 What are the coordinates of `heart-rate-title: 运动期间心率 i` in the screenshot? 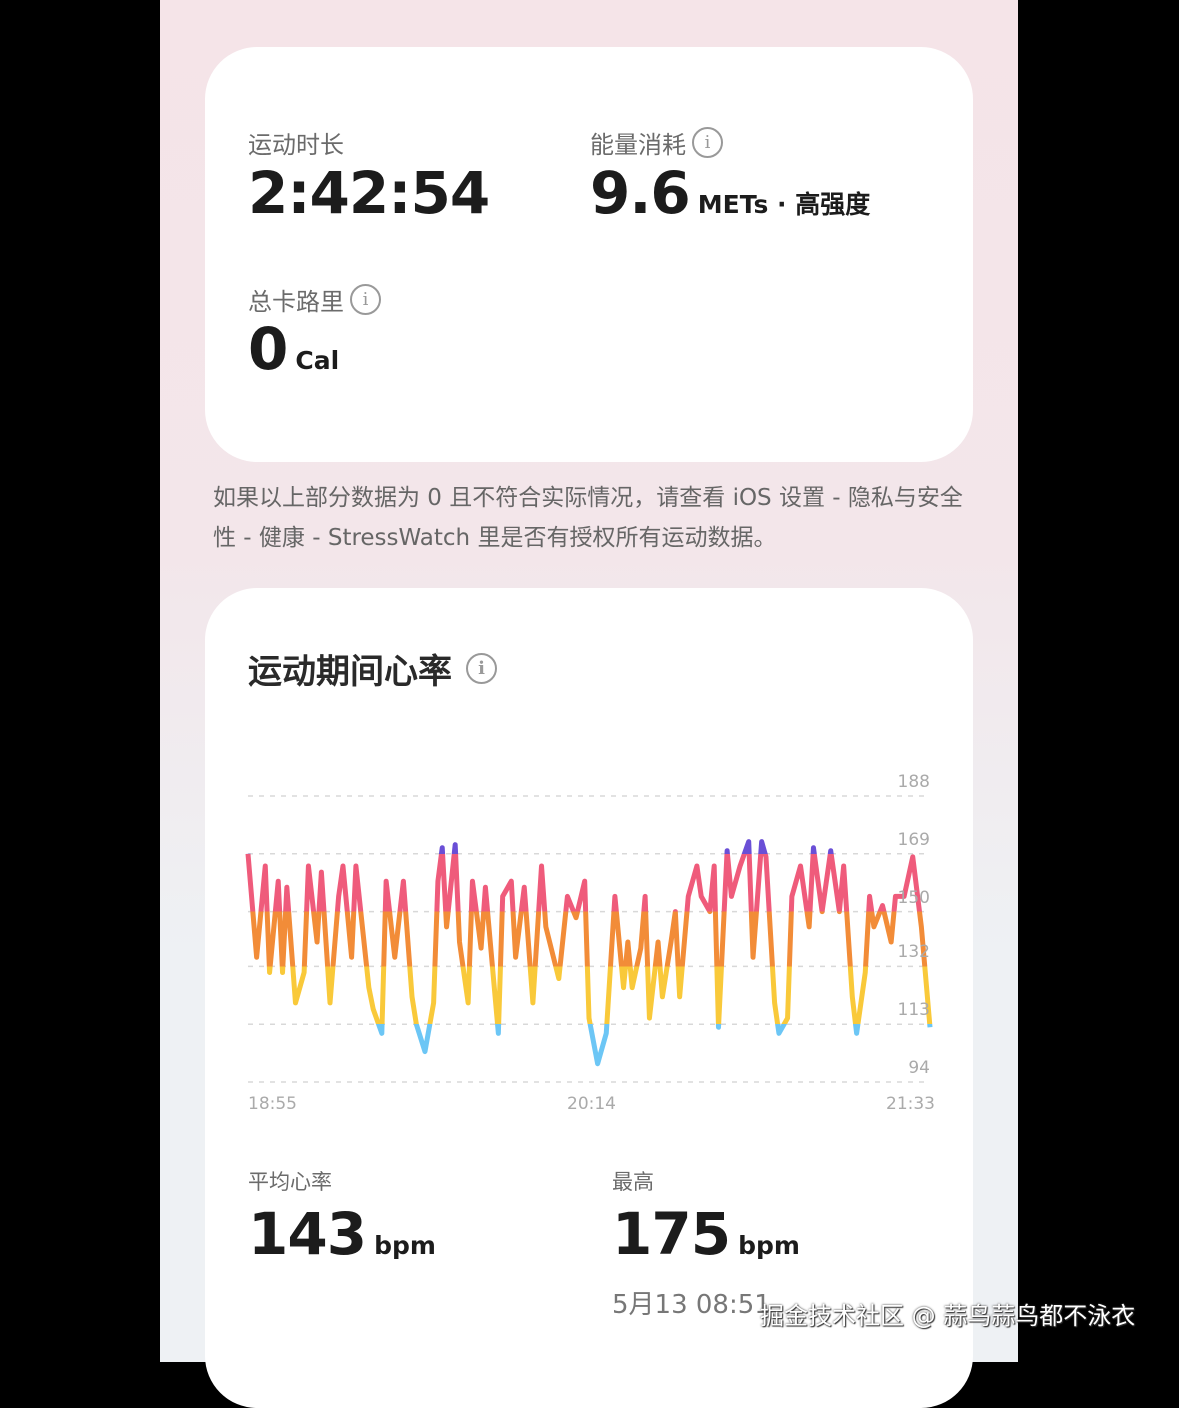 It's located at (372, 668).